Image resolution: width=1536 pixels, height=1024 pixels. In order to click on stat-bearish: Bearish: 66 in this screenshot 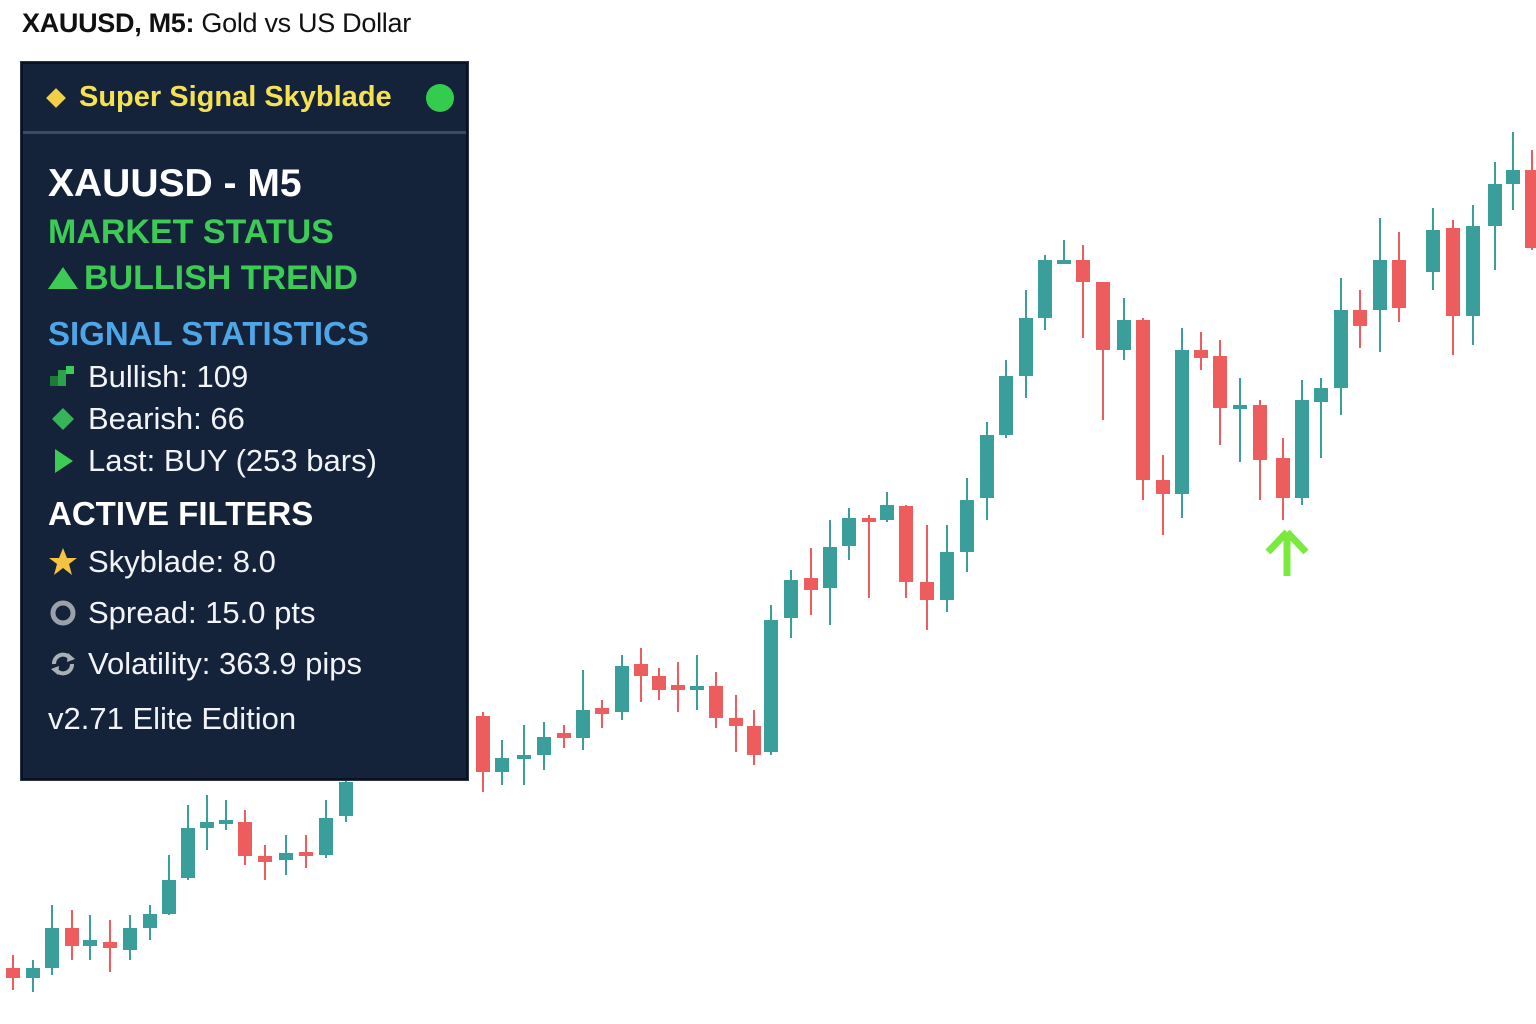, I will do `click(257, 419)`.